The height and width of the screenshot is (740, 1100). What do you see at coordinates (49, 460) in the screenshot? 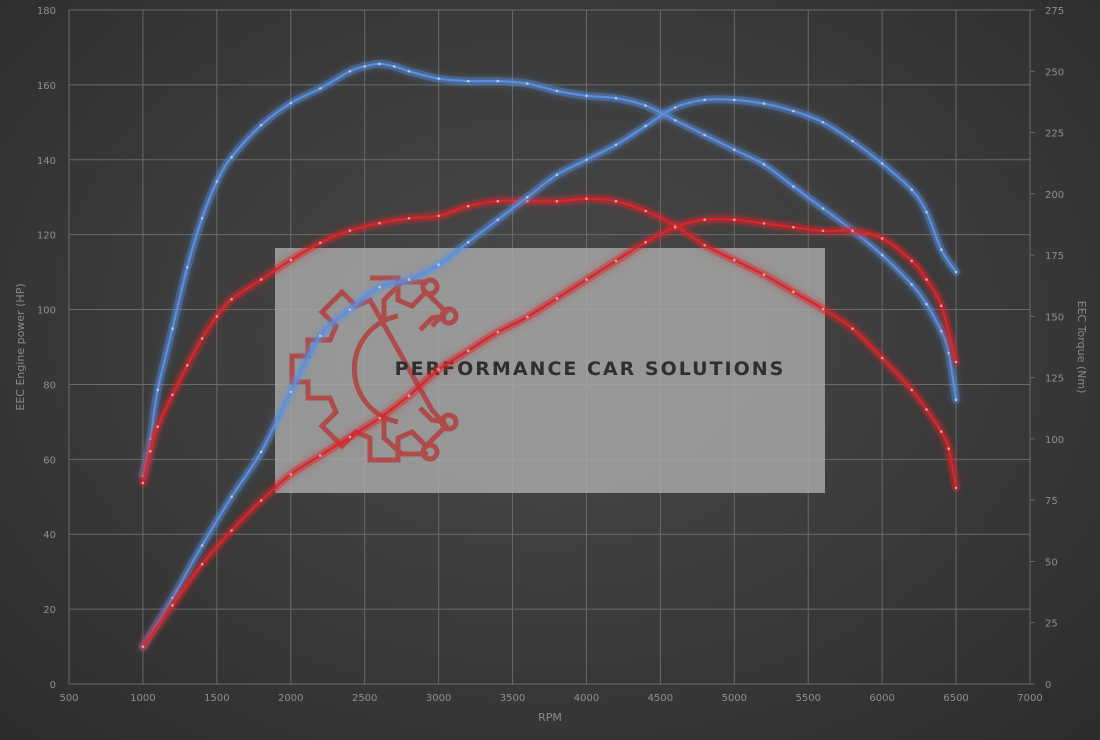
I see `left-tick-label: 60` at bounding box center [49, 460].